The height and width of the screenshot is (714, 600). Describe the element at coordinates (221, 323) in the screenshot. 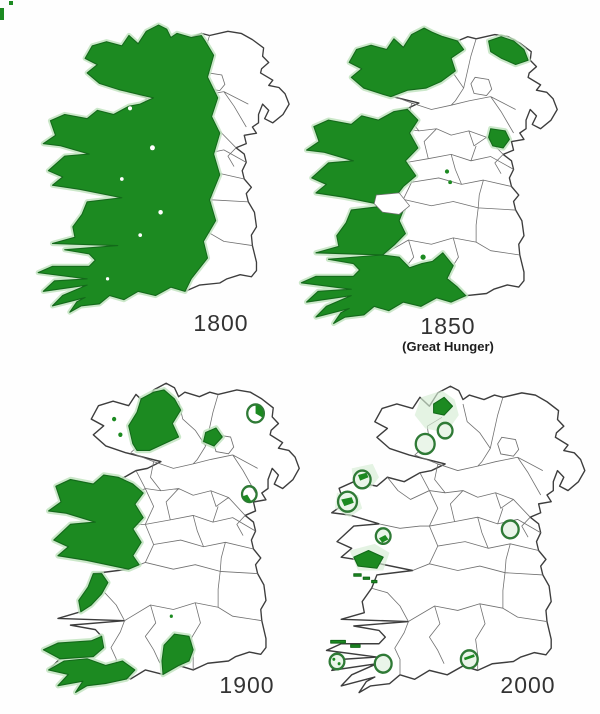

I see `caption-1800: 1800` at that location.